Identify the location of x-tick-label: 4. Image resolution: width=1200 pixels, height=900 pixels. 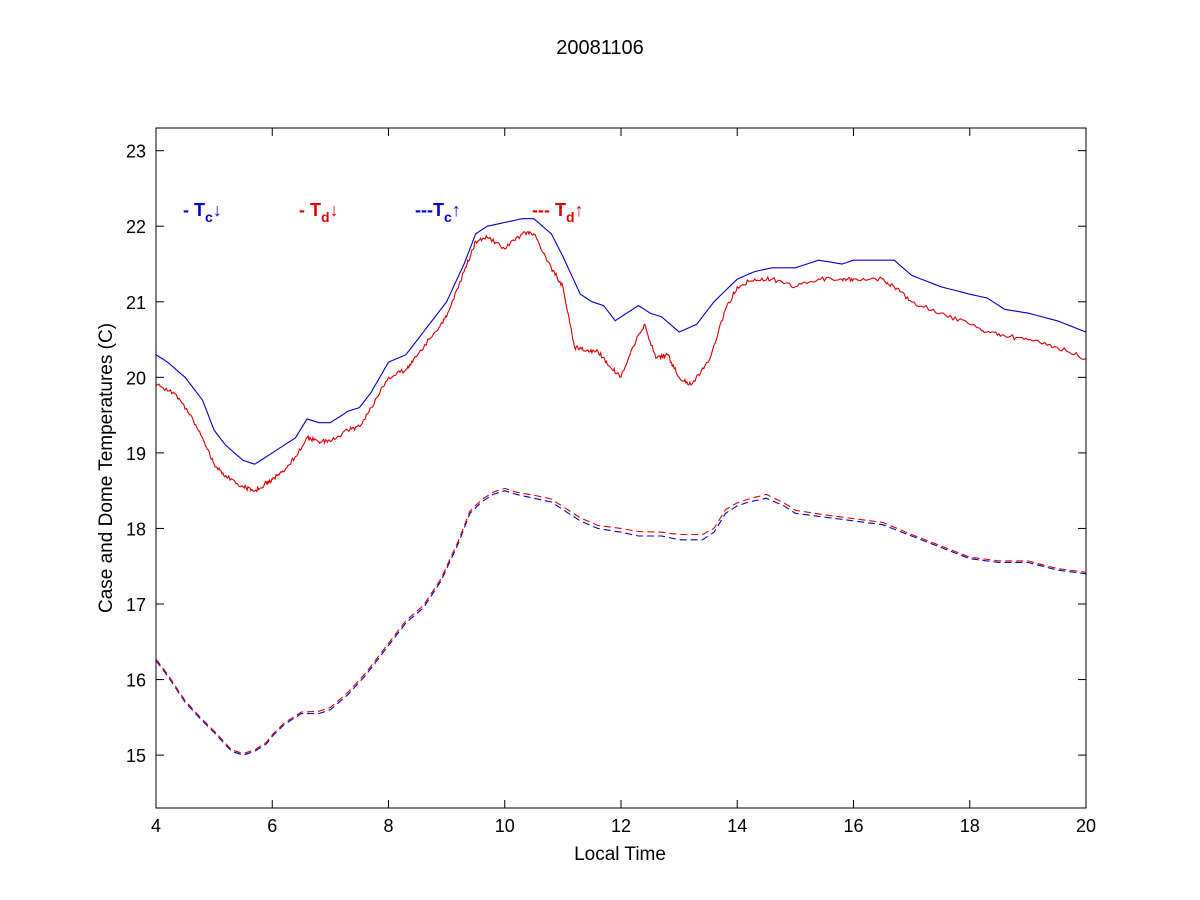
(156, 826).